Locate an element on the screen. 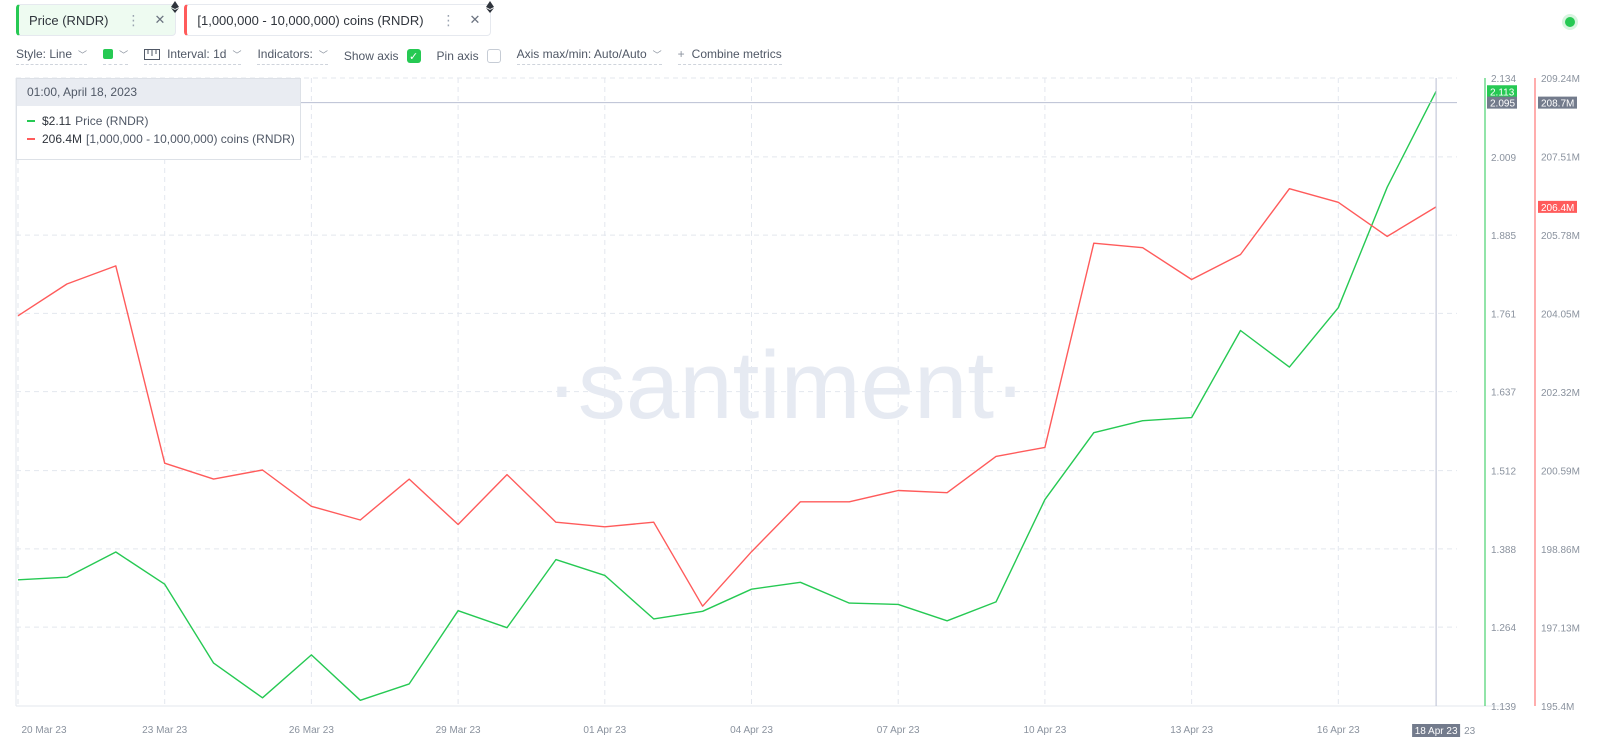  color-swatch is located at coordinates (108, 54).